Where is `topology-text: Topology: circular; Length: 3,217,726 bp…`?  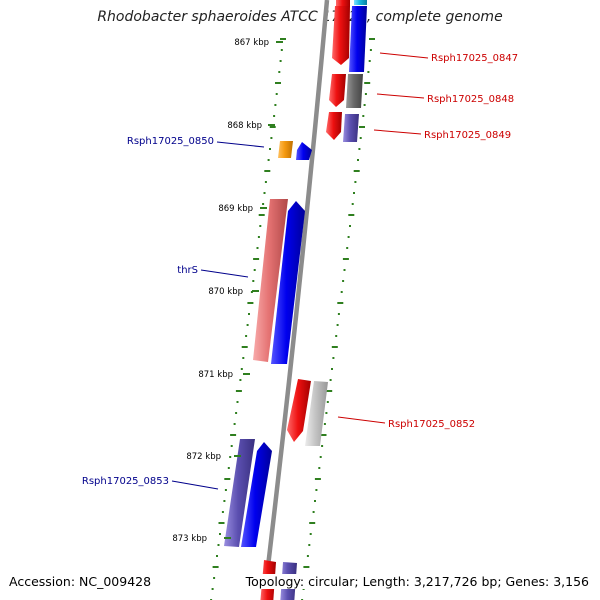 topology-text: Topology: circular; Length: 3,217,726 bp… is located at coordinates (417, 581).